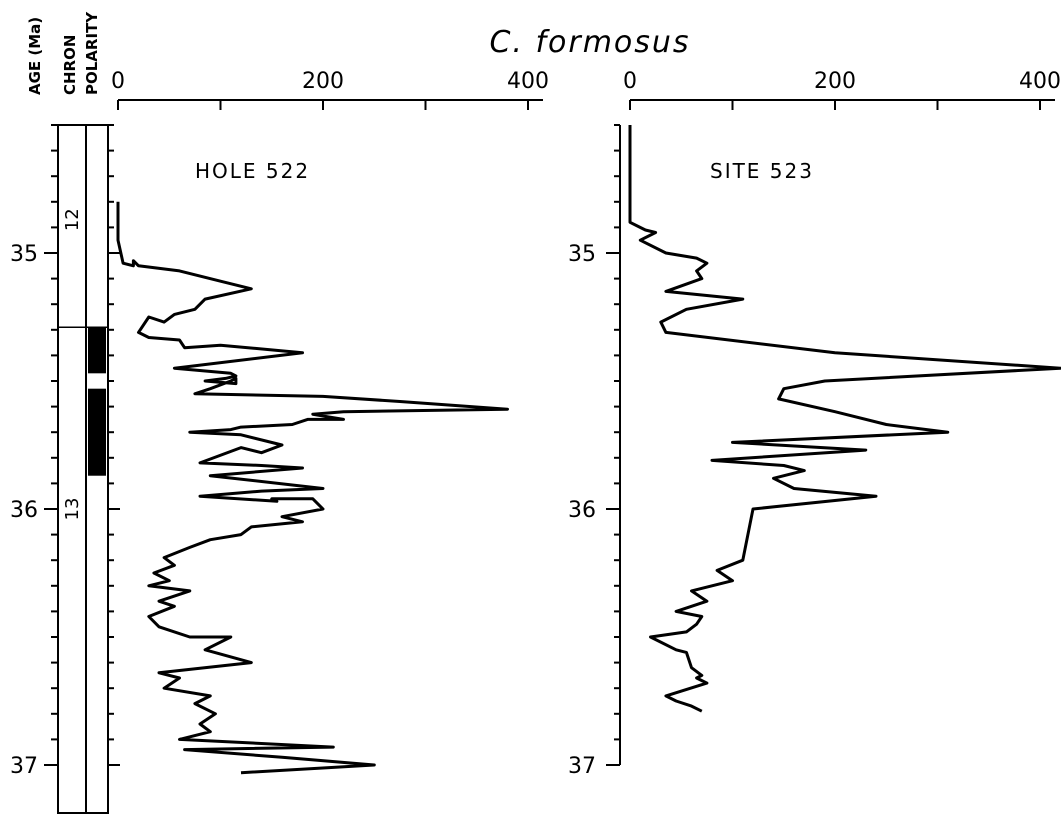 The image size is (1061, 826). I want to click on polarity-column-label: POLARITY, so click(92, 53).